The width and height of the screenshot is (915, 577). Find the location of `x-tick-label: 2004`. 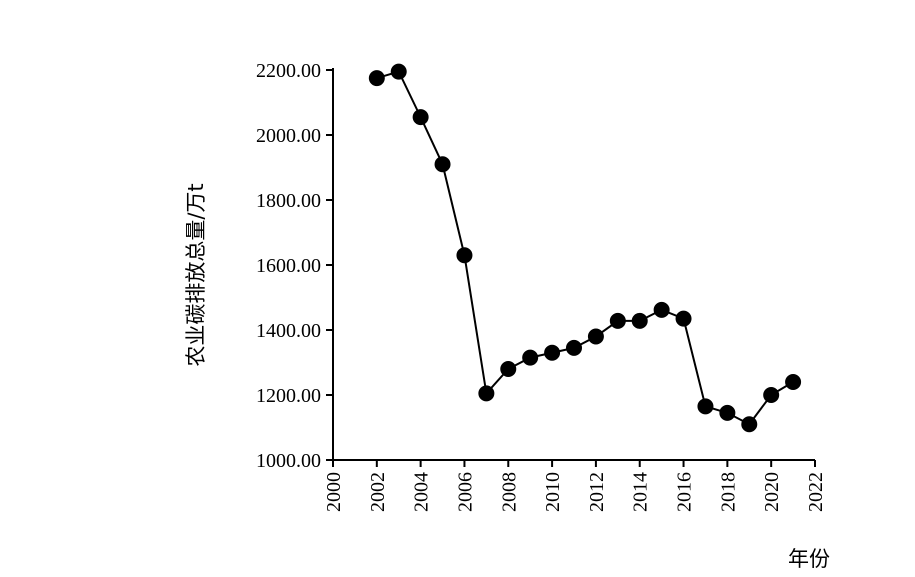

x-tick-label: 2004 is located at coordinates (422, 492).